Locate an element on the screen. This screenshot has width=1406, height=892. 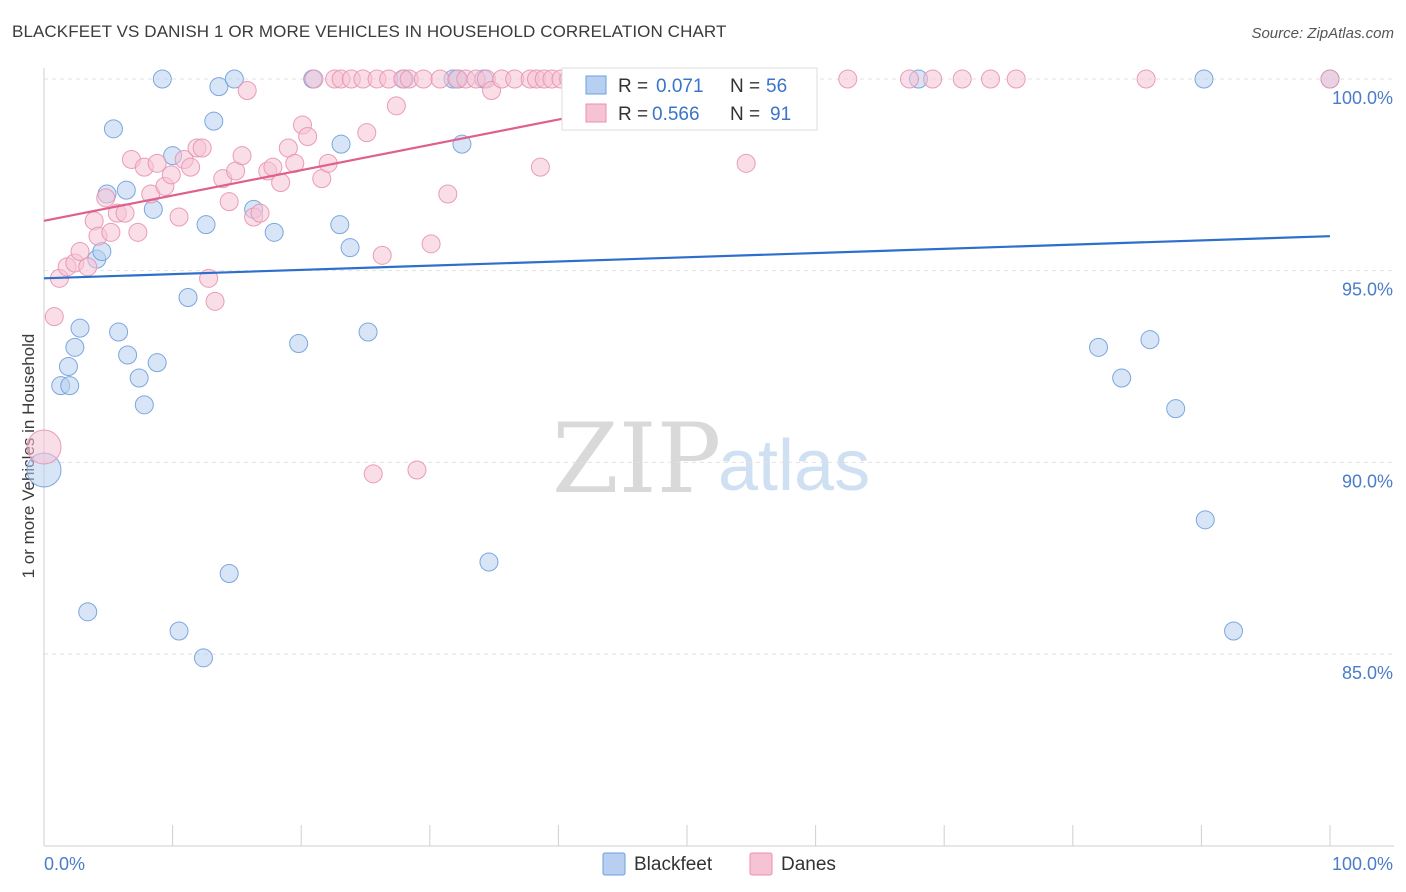
stats-box: R = 0.071 N = 56 R = 0.566 N = 91 is located at coordinates (689, 99).